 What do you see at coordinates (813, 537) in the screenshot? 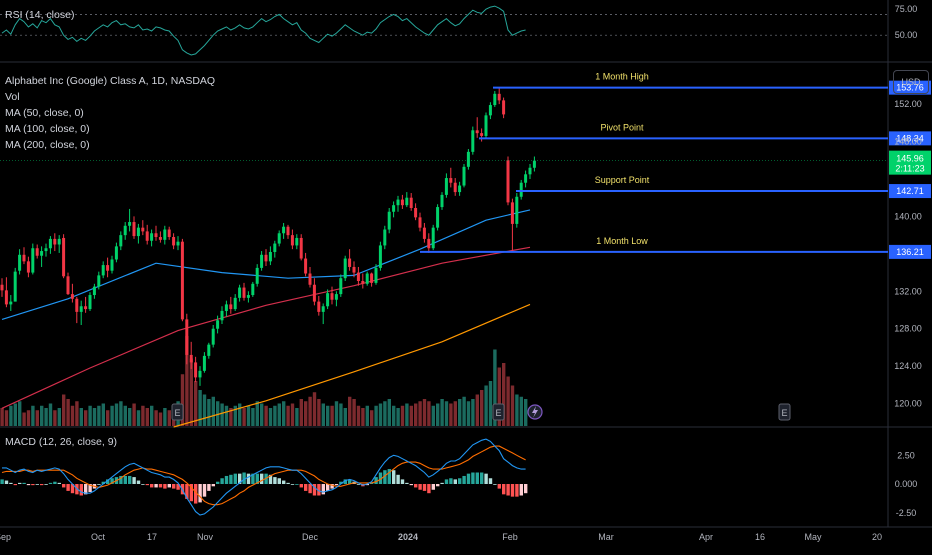
I see `time-axis-tick: May` at bounding box center [813, 537].